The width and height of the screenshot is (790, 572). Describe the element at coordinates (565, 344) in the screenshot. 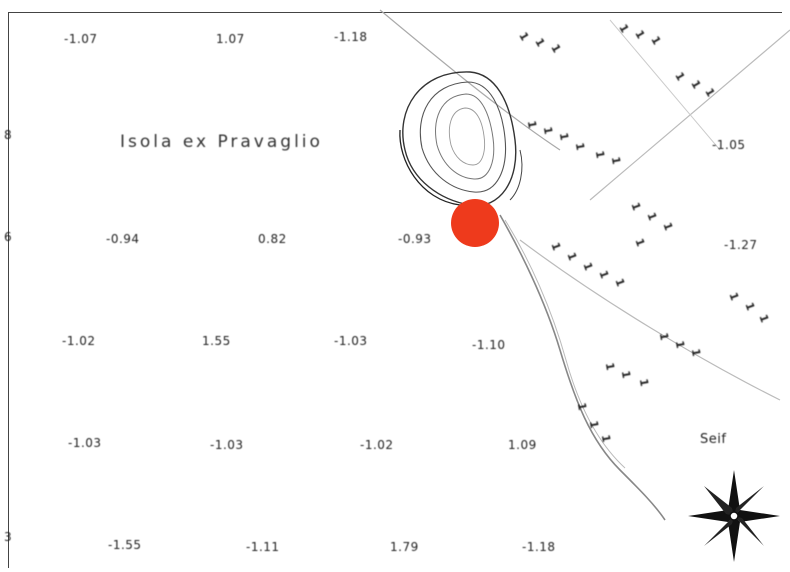

I see `coastline-inner` at that location.